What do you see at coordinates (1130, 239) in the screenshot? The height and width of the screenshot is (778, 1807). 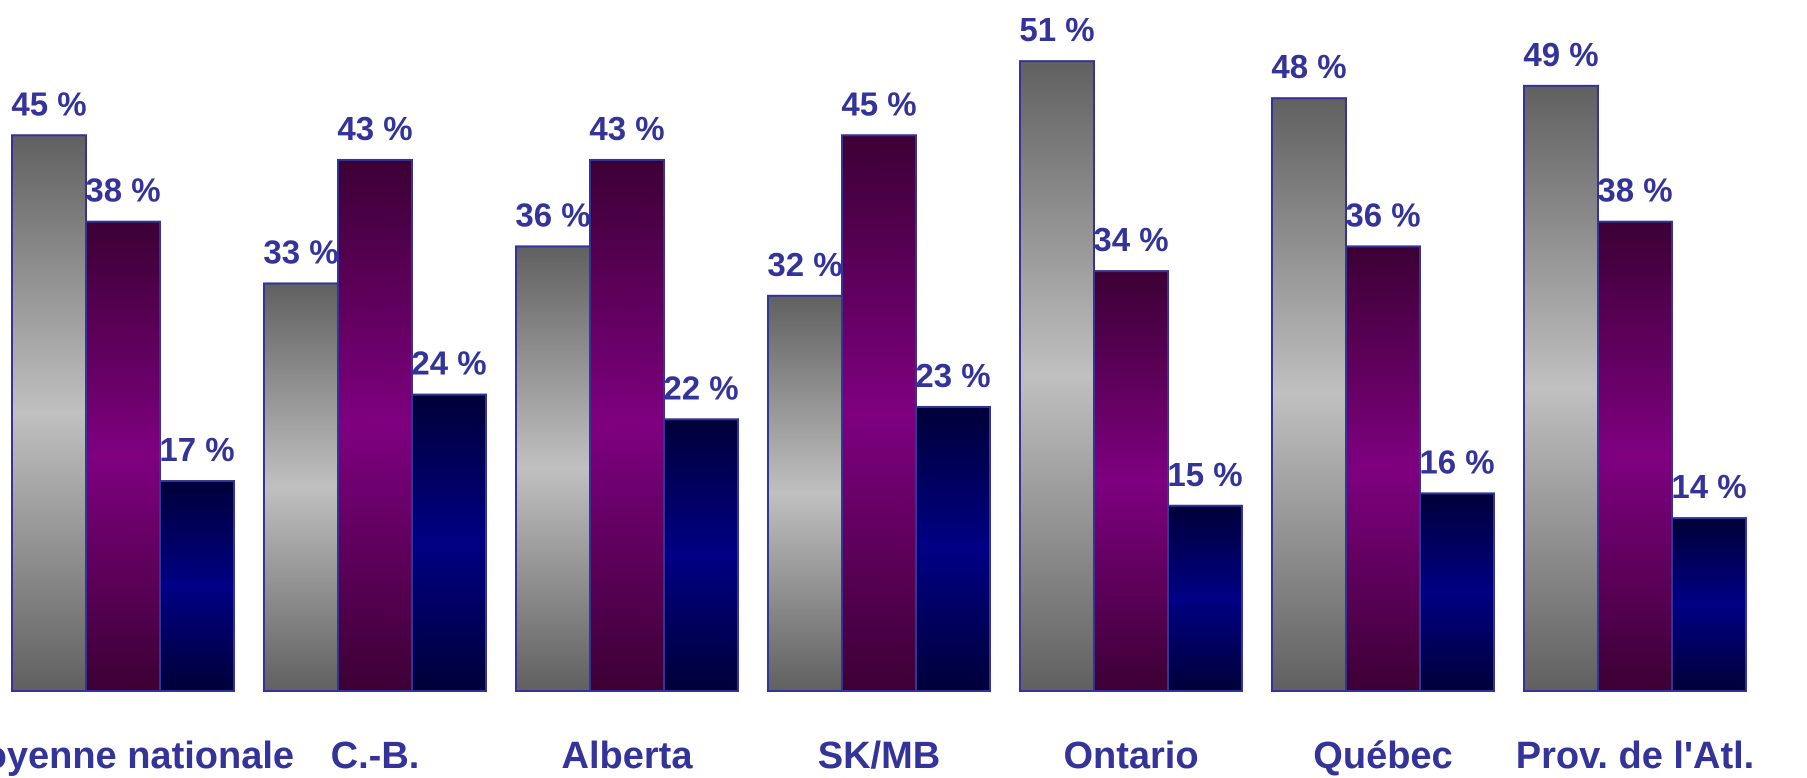 I see `data-label-5-series-2: 34 %` at bounding box center [1130, 239].